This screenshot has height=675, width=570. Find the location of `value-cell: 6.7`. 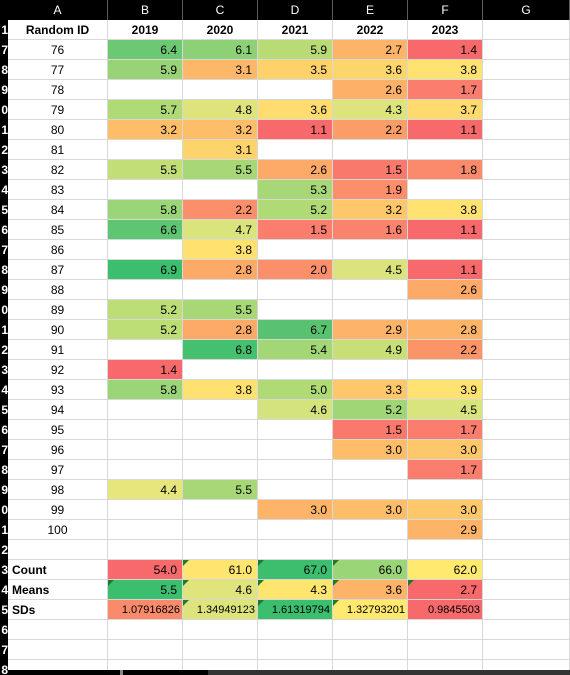

value-cell: 6.7 is located at coordinates (295, 330).